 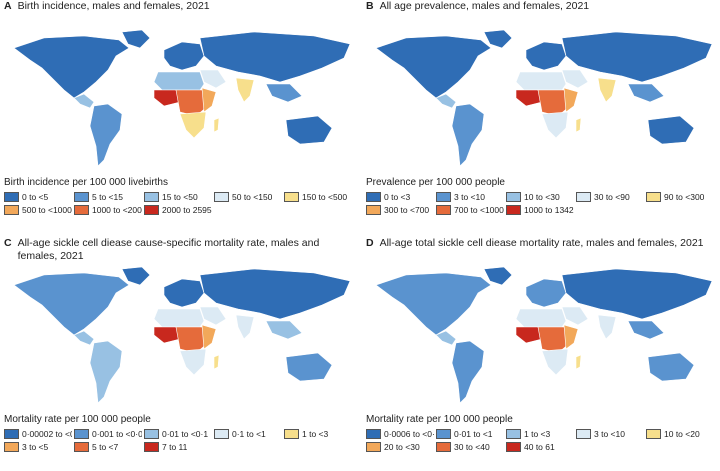 I want to click on legend-title: Birth incidence per 100 000 livebirths, so click(x=86, y=182).